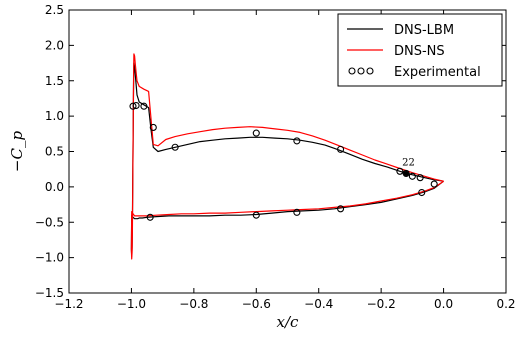 Image resolution: width=517 pixels, height=338 pixels. What do you see at coordinates (437, 72) in the screenshot?
I see `legend-label: Experimental` at bounding box center [437, 72].